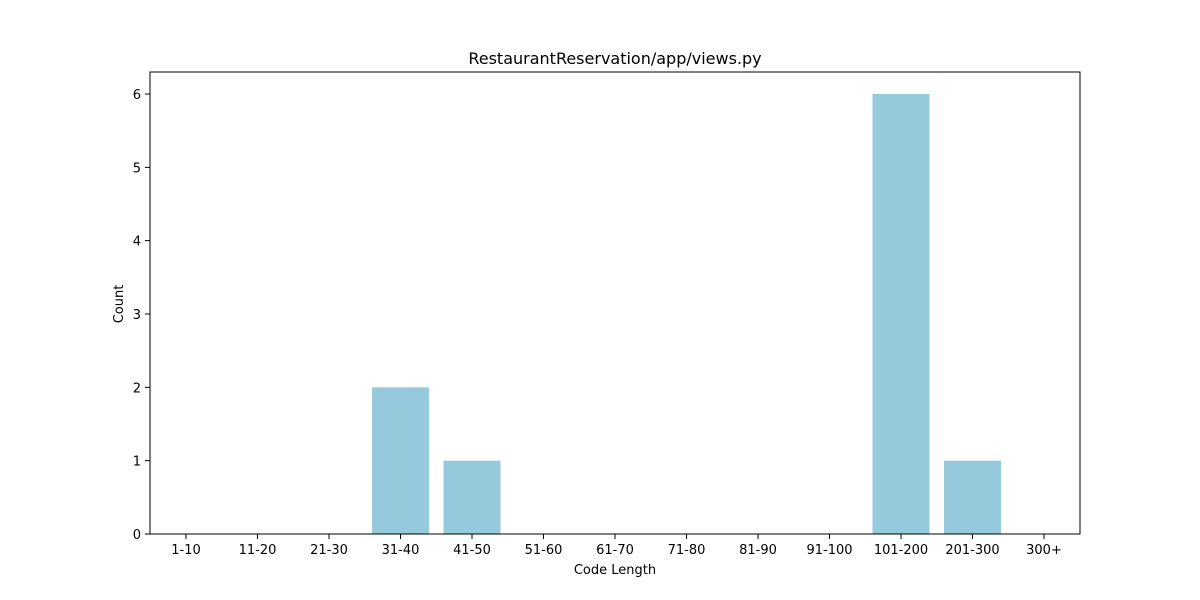 The width and height of the screenshot is (1200, 600). What do you see at coordinates (972, 550) in the screenshot?
I see `x-tick-label: 201-300` at bounding box center [972, 550].